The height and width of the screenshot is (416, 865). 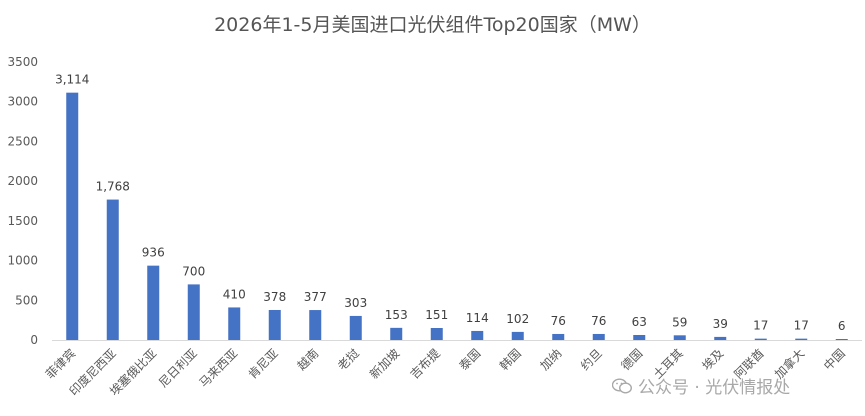 What do you see at coordinates (355, 303) in the screenshot?
I see `data-label: 303` at bounding box center [355, 303].